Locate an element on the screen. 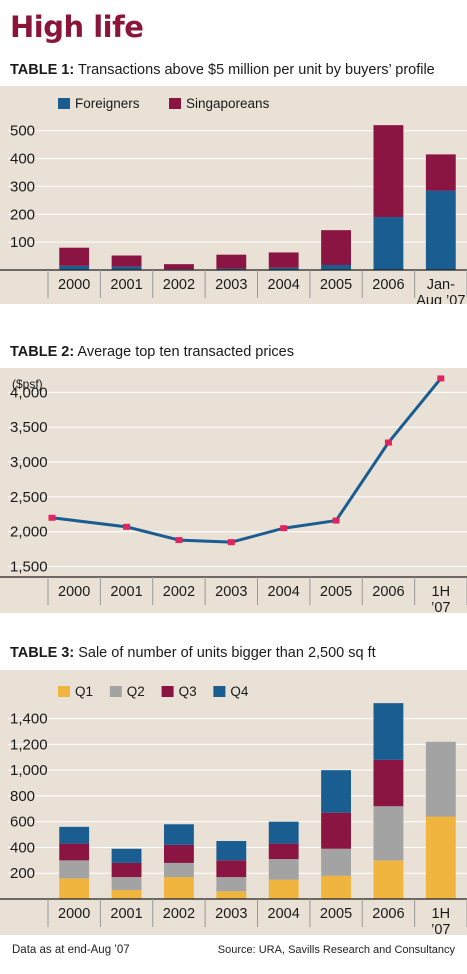 This screenshot has width=467, height=974. legend-label: Singaporeans is located at coordinates (228, 103).